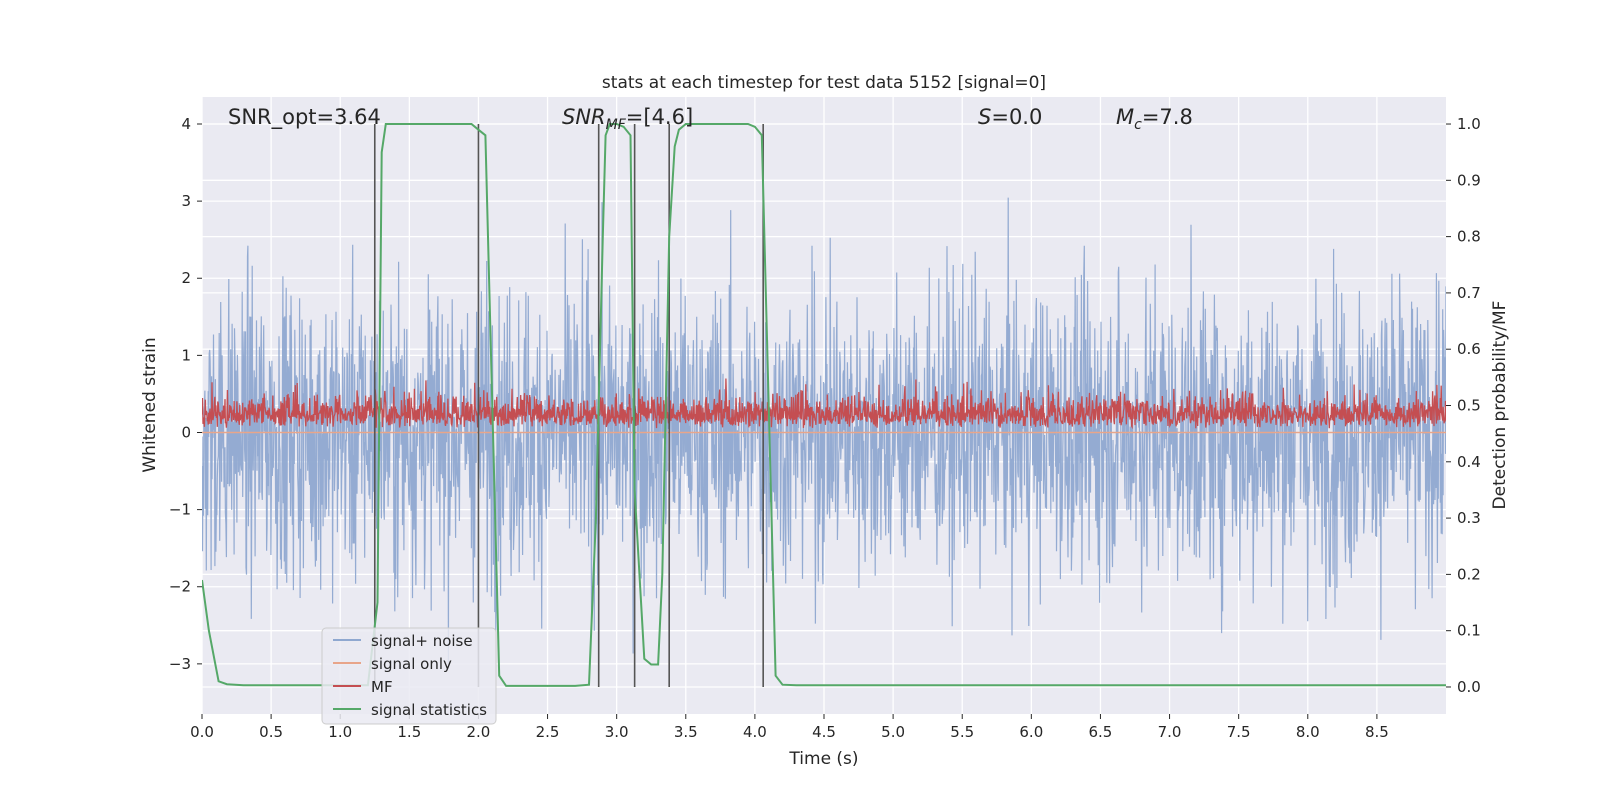  What do you see at coordinates (1469, 574) in the screenshot?
I see `y2-tick-label: 0.2` at bounding box center [1469, 574].